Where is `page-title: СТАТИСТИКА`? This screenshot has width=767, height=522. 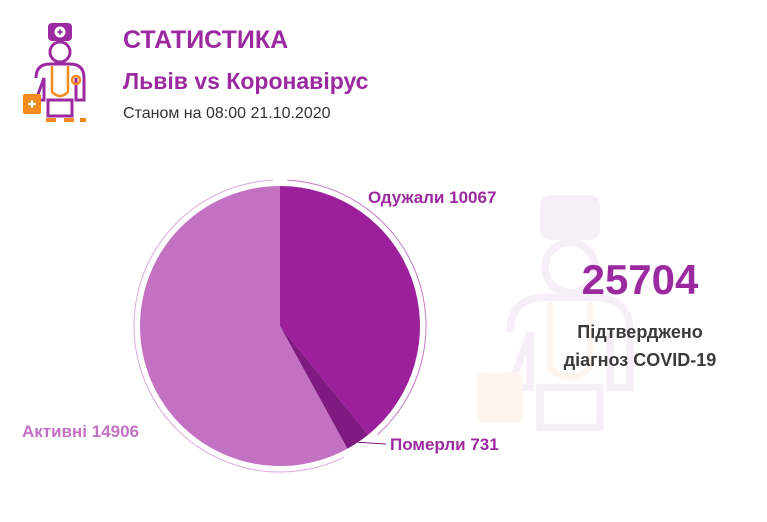
page-title: СТАТИСТИКА is located at coordinates (206, 40).